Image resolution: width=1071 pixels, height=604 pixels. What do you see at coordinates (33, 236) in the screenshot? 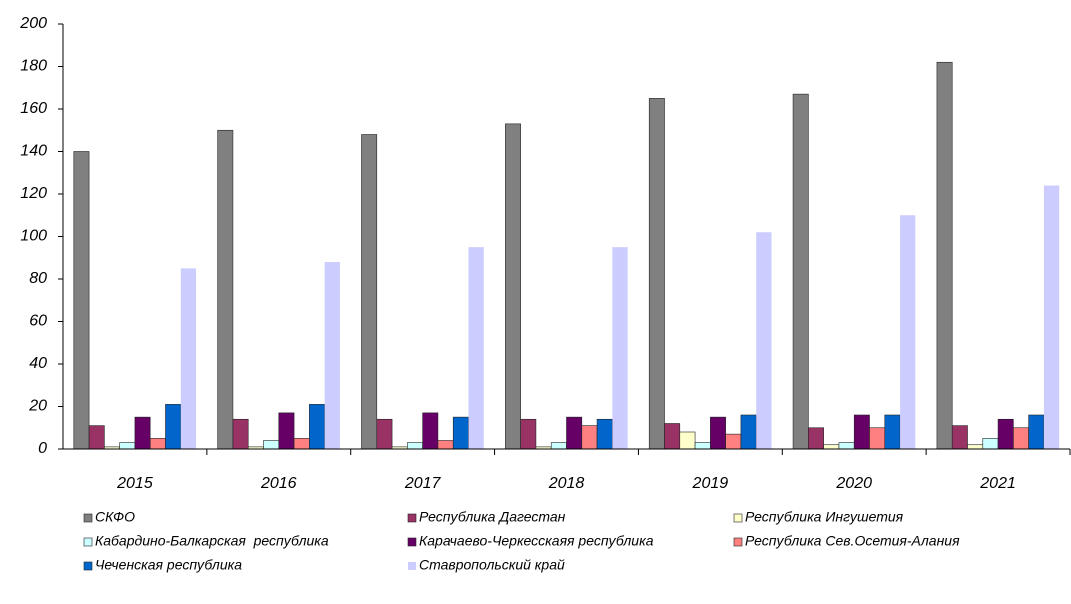
I see `y-tick-label: 100` at bounding box center [33, 236].